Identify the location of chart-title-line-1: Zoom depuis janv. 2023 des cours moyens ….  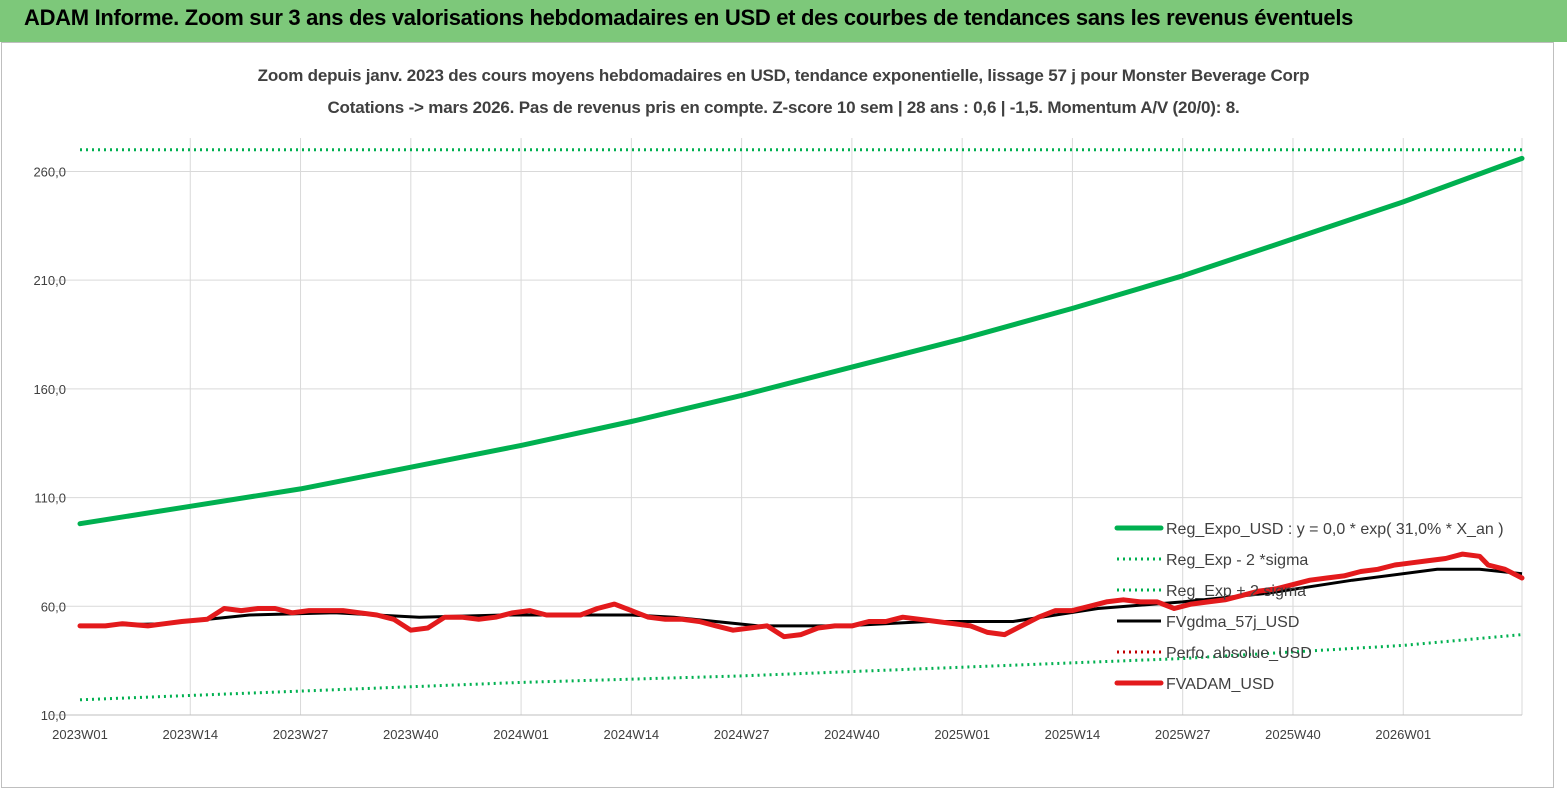
(783, 75).